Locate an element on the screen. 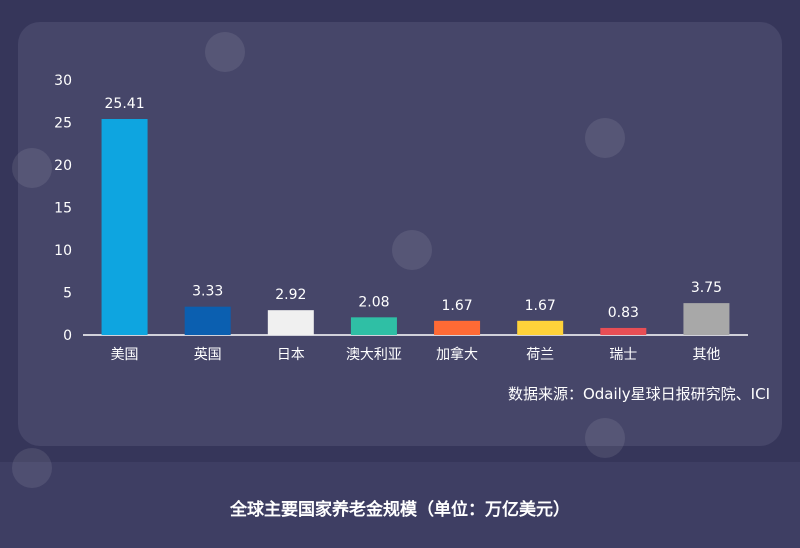  x-tick-label: 瑞士 is located at coordinates (623, 355).